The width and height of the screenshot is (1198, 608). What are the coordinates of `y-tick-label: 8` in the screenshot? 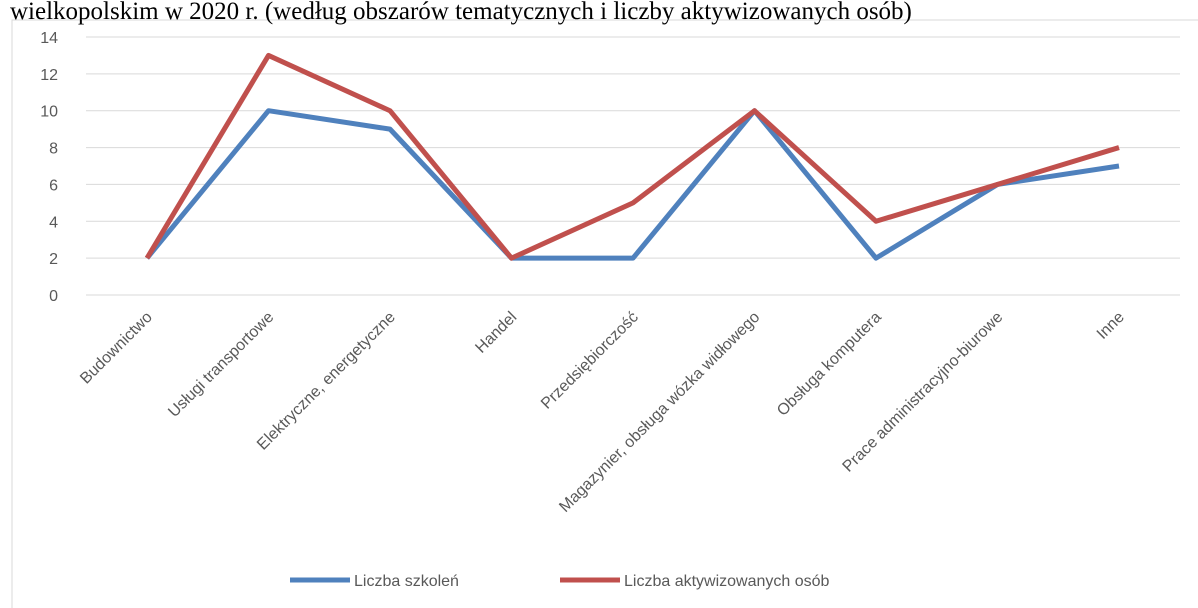 It's located at (53, 149).